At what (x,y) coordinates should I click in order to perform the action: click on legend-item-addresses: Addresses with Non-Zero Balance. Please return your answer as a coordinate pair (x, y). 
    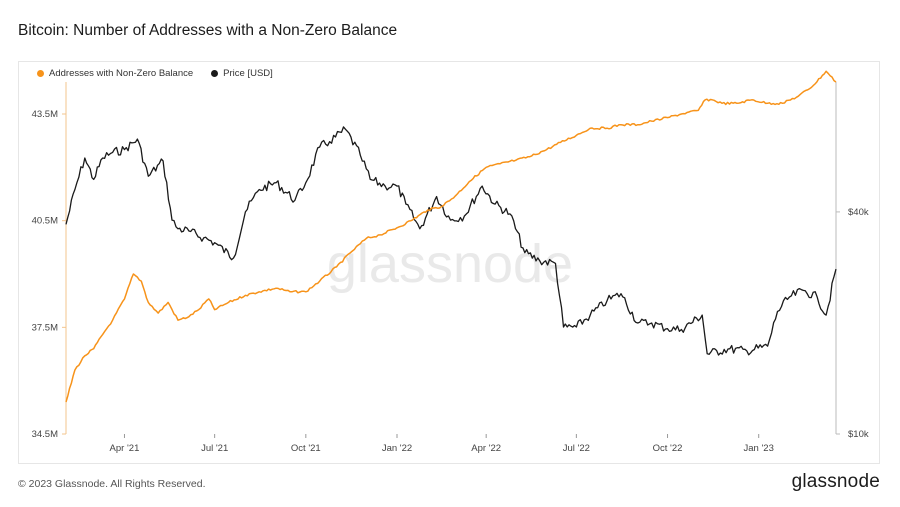
    Looking at the image, I should click on (115, 73).